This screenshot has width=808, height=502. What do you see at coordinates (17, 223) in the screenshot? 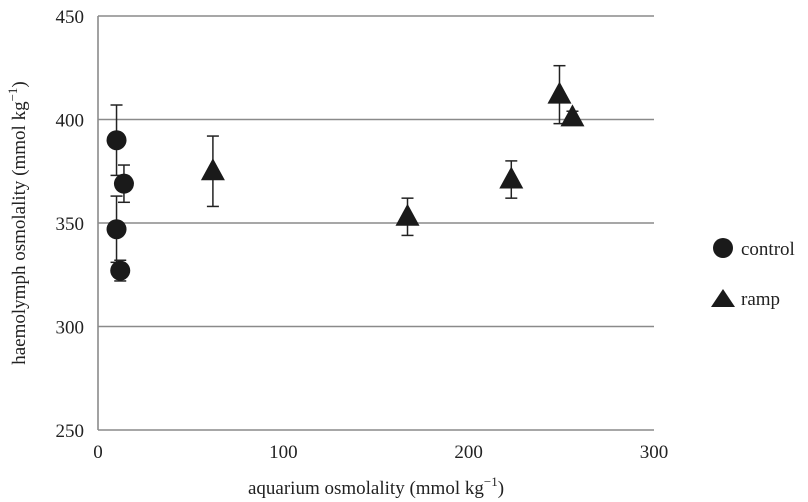
I see `y-axis-title: haemolymph osmolality (mmol kg−1)` at bounding box center [17, 223].